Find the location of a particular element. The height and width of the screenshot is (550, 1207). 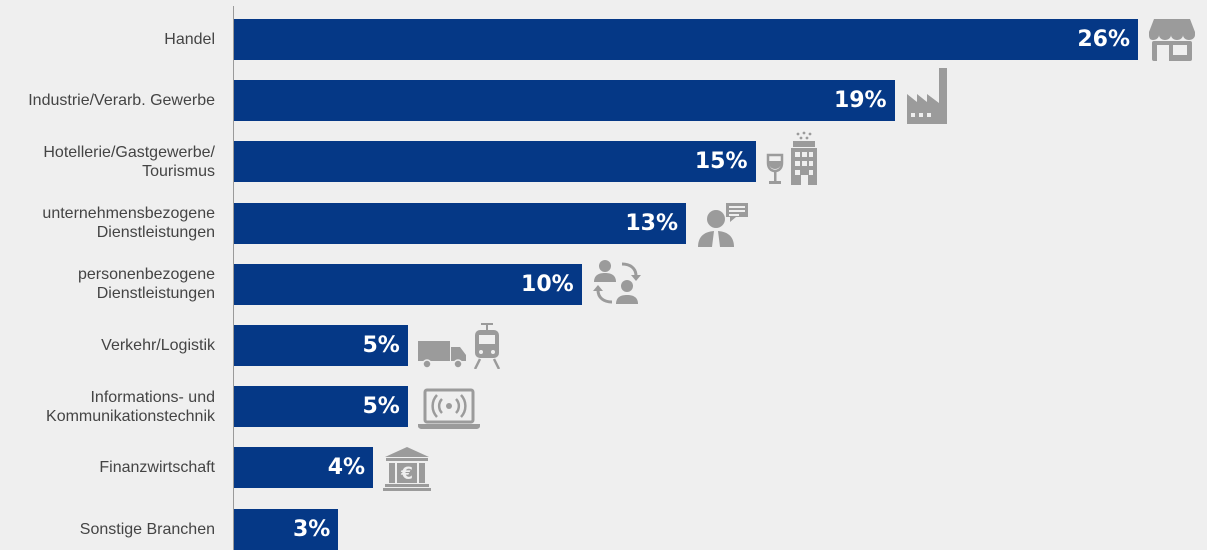

category-label: Hotellerie/Gastgewerbe/ Tourismus is located at coordinates (129, 161).